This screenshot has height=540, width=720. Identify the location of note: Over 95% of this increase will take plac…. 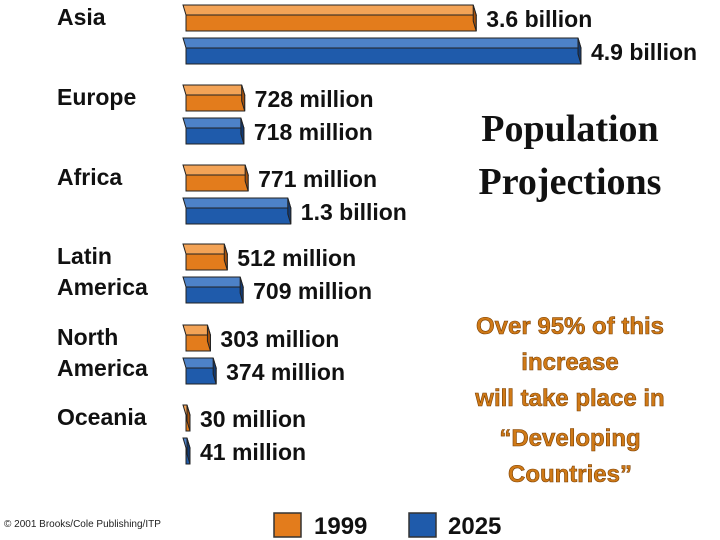
(569, 401).